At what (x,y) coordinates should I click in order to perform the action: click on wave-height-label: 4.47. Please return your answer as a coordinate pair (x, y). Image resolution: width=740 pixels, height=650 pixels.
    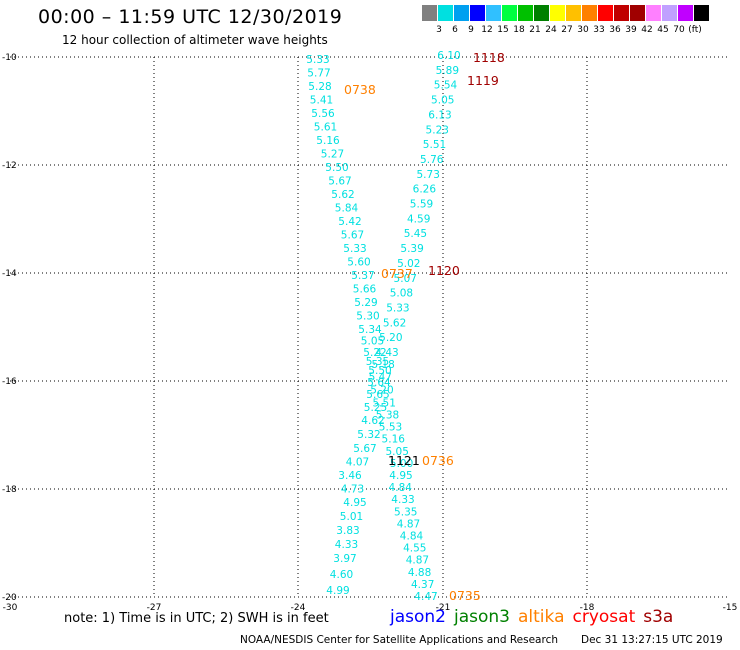
    Looking at the image, I should click on (425, 597).